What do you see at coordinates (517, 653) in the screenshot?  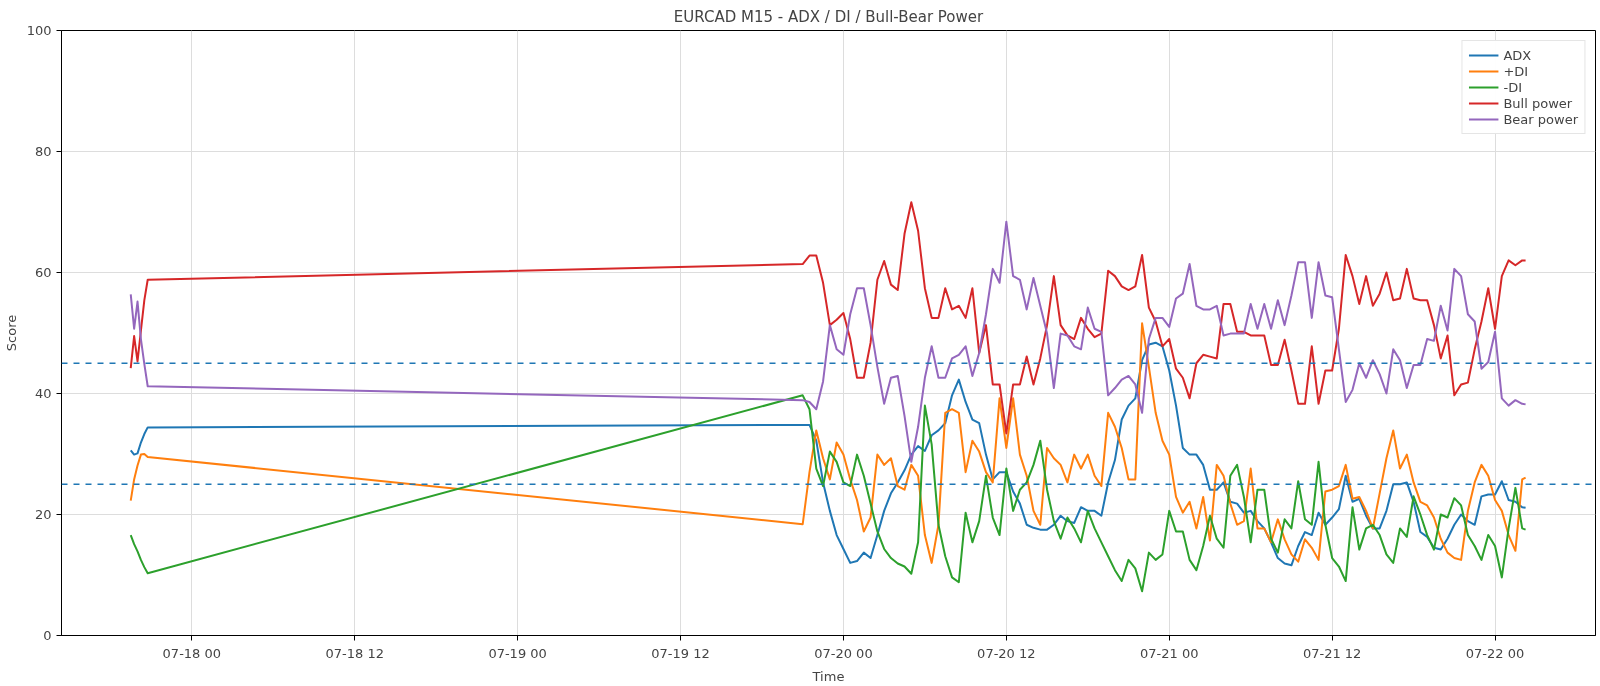 I see `x-tick-label: 07-19 00` at bounding box center [517, 653].